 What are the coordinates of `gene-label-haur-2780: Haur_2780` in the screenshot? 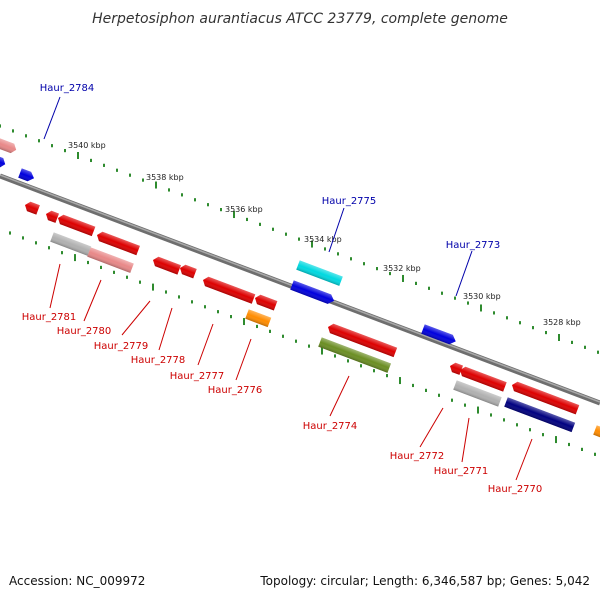 It's located at (84, 331).